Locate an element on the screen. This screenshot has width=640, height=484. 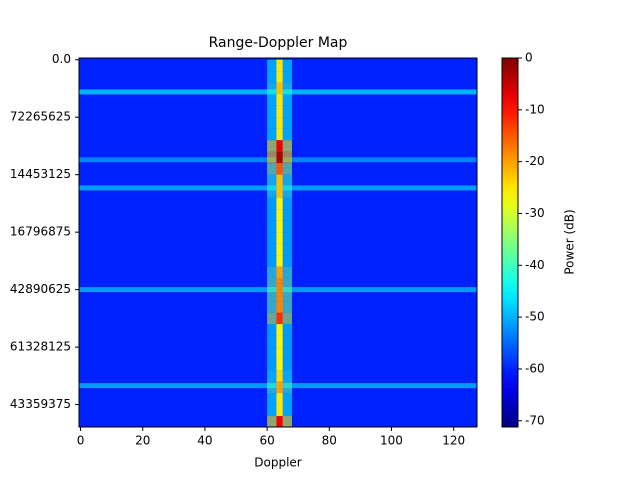
x-tick-label: 0 is located at coordinates (81, 441).